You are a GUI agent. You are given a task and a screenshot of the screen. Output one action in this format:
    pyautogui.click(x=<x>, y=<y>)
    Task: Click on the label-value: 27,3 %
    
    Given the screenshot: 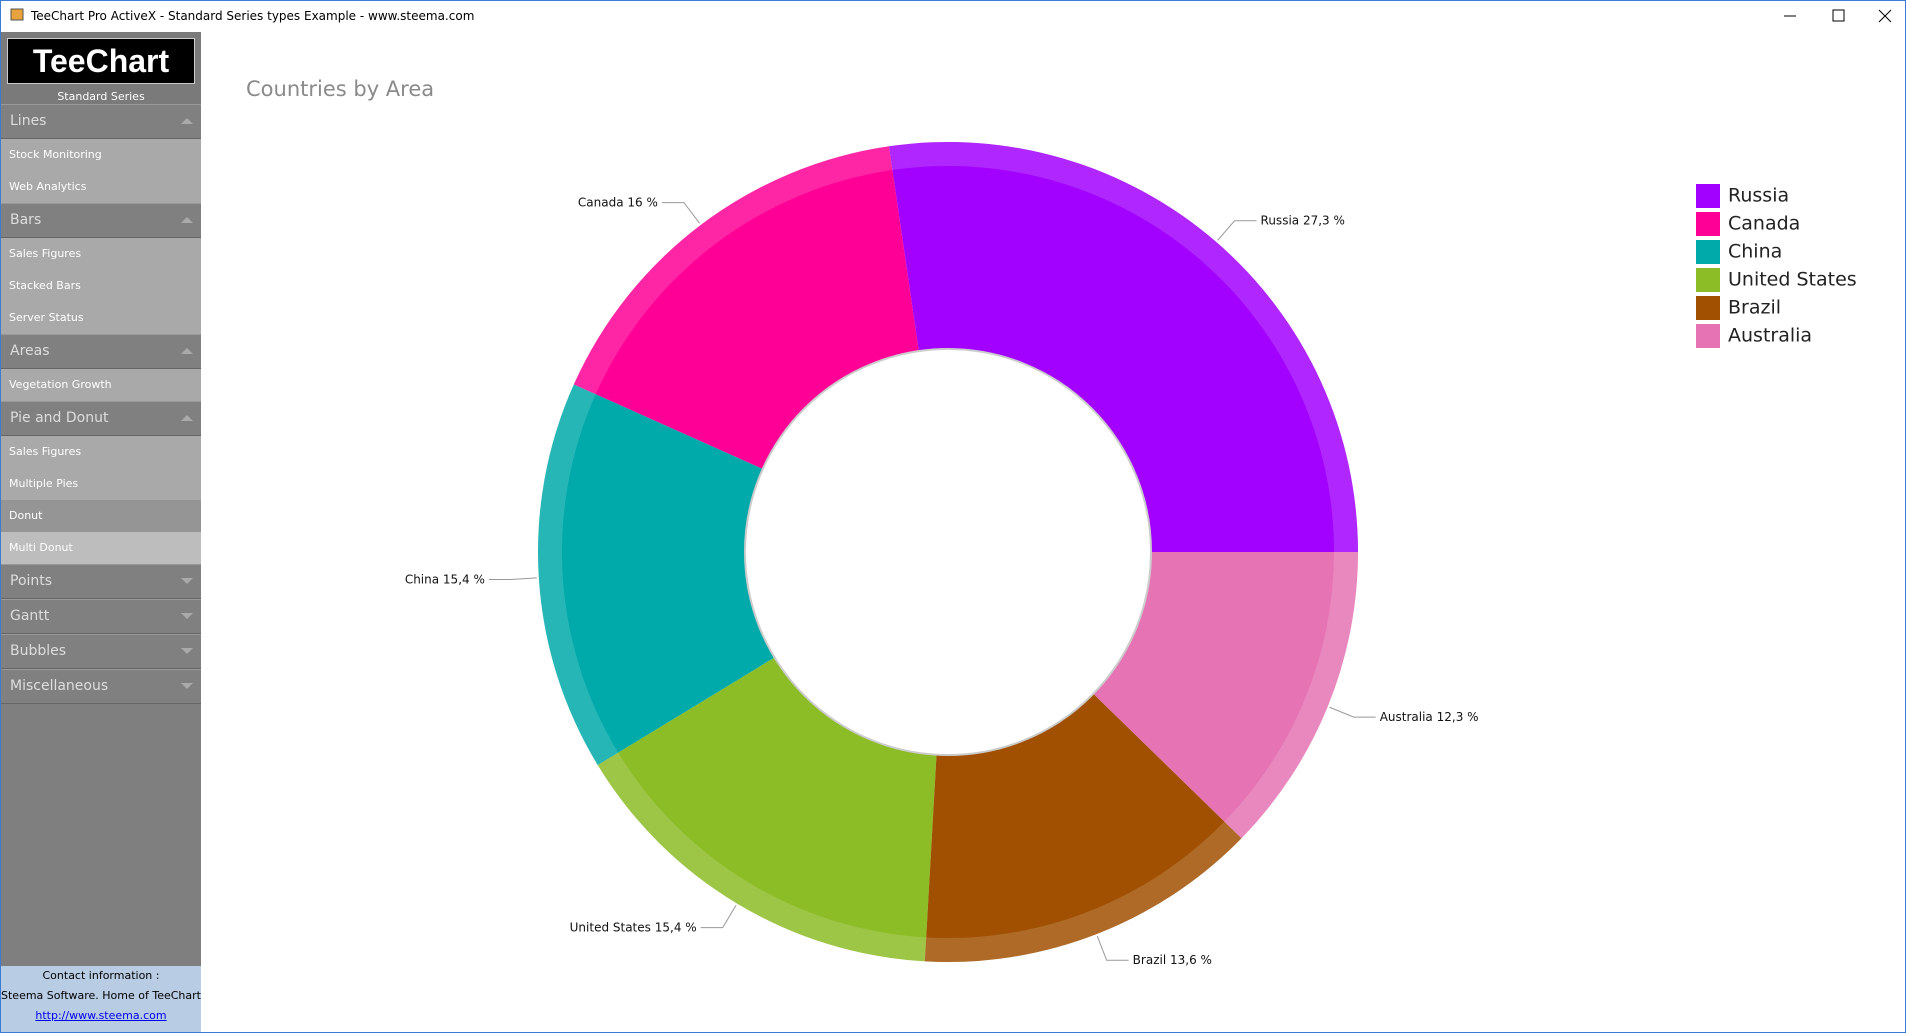 What is the action you would take?
    pyautogui.click(x=1324, y=220)
    